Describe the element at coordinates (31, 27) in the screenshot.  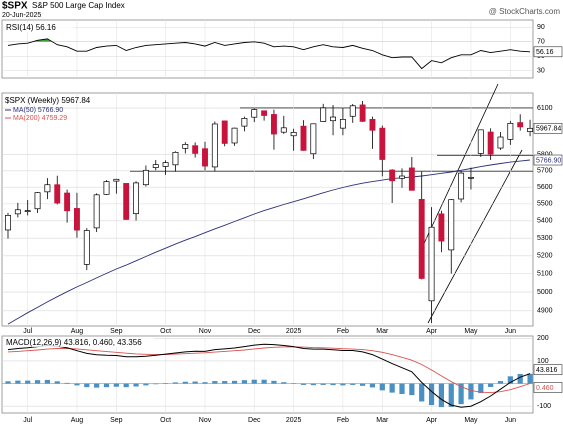
I see `legend: RSI(14) 56.16` at that location.